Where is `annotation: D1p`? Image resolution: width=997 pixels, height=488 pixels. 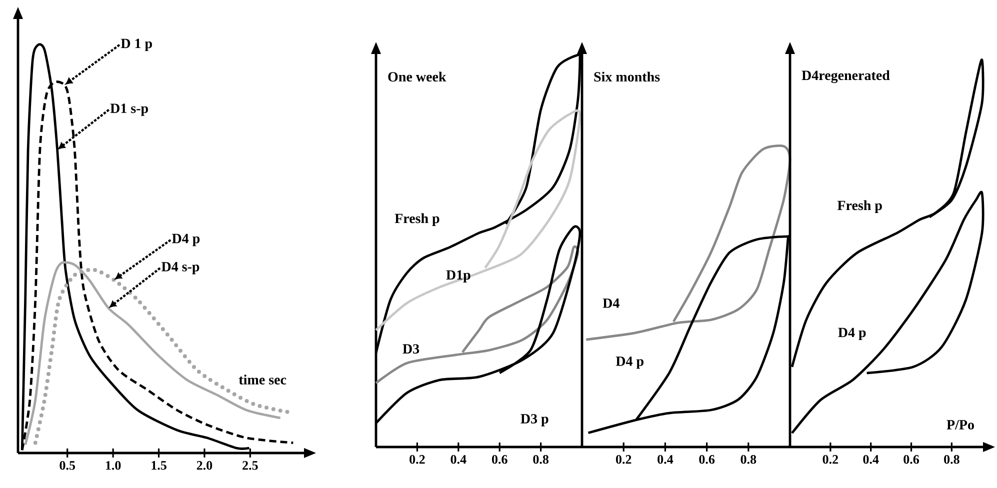 annotation: D1p is located at coordinates (458, 276).